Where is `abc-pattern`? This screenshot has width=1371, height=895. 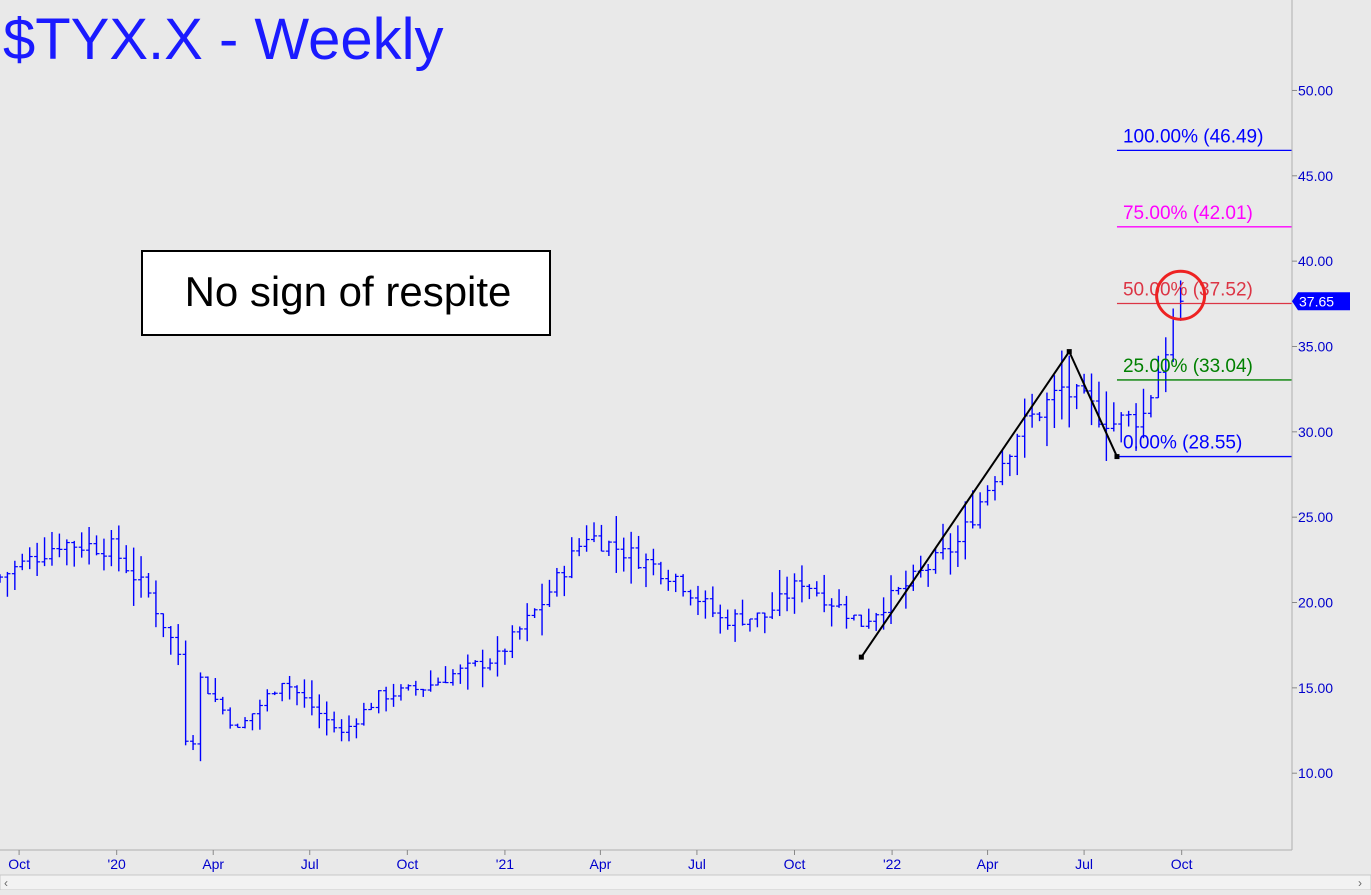 abc-pattern is located at coordinates (989, 504).